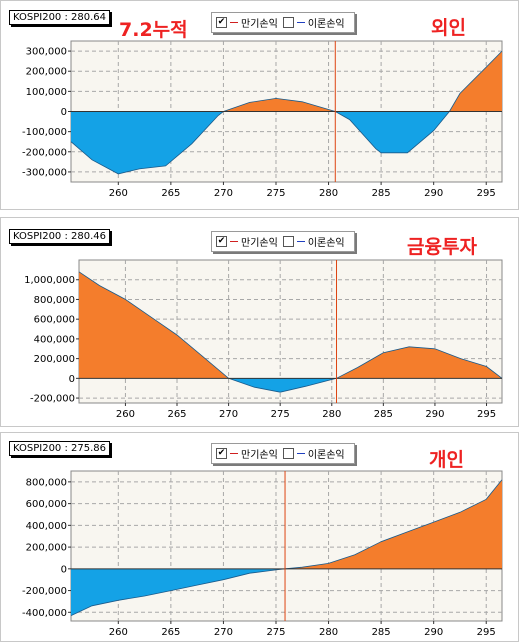  I want to click on y-tick-label: -100,000, so click(44, 132).